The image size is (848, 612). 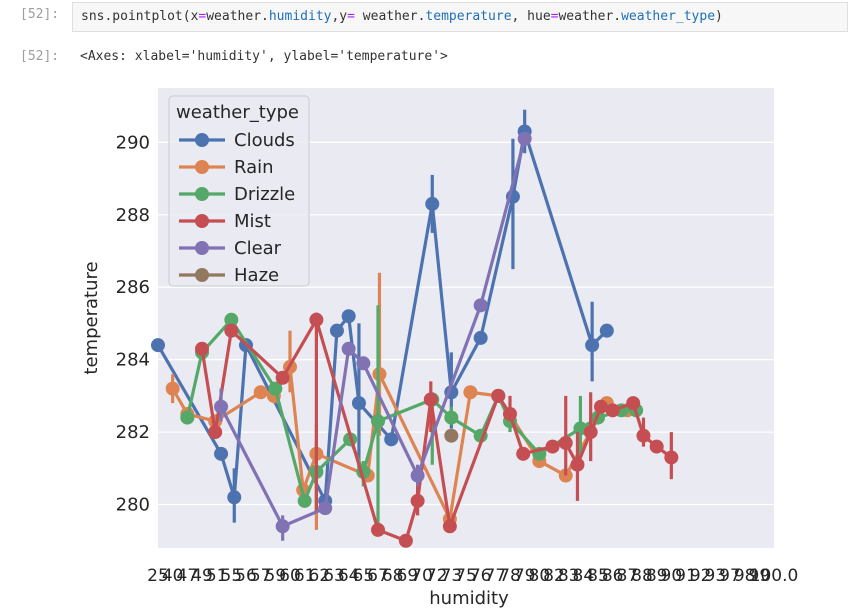 I want to click on x-tick-label: 98, so click(x=745, y=576).